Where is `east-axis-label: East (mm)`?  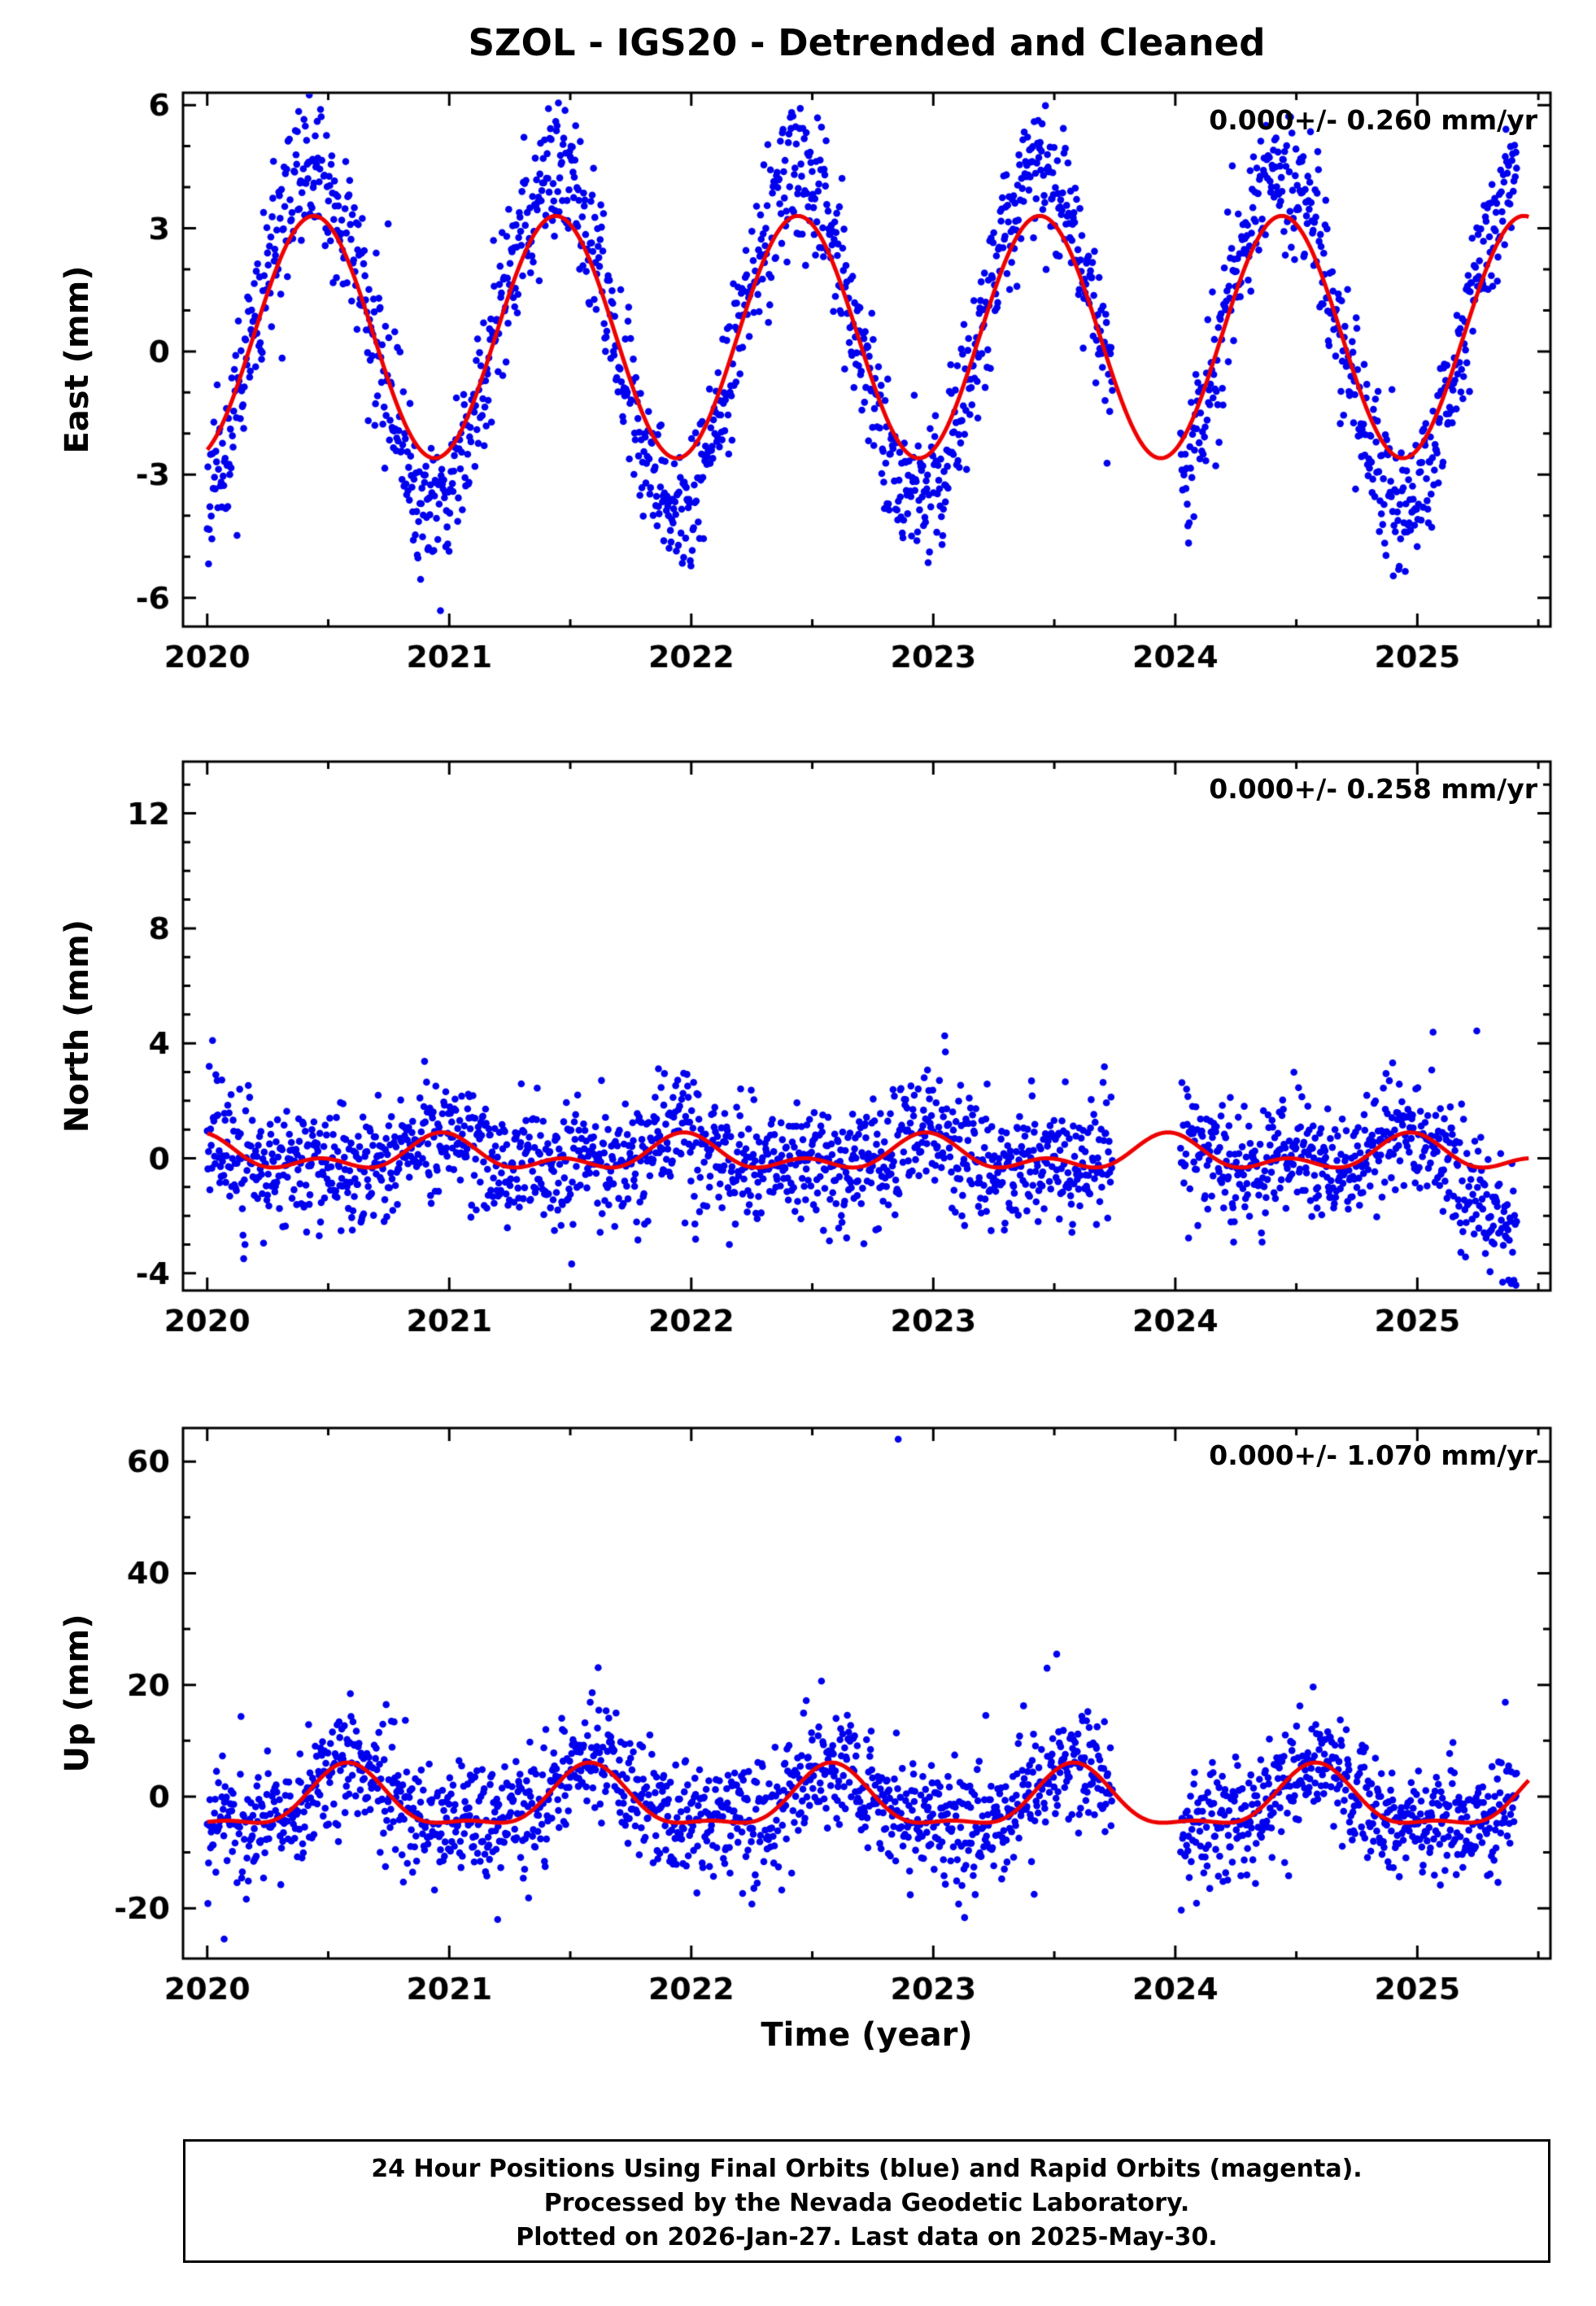
east-axis-label: East (mm) is located at coordinates (77, 359).